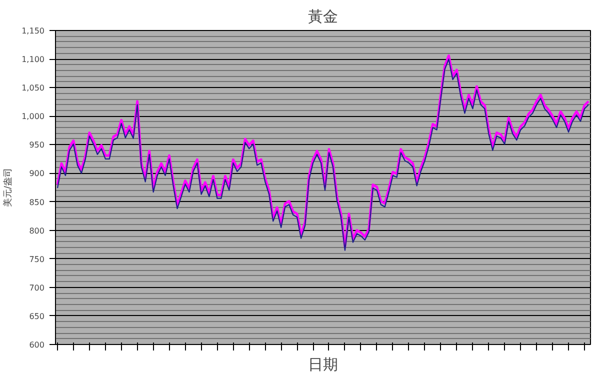  Describe the element at coordinates (323, 365) in the screenshot. I see `x-axis-title: 日期` at that location.